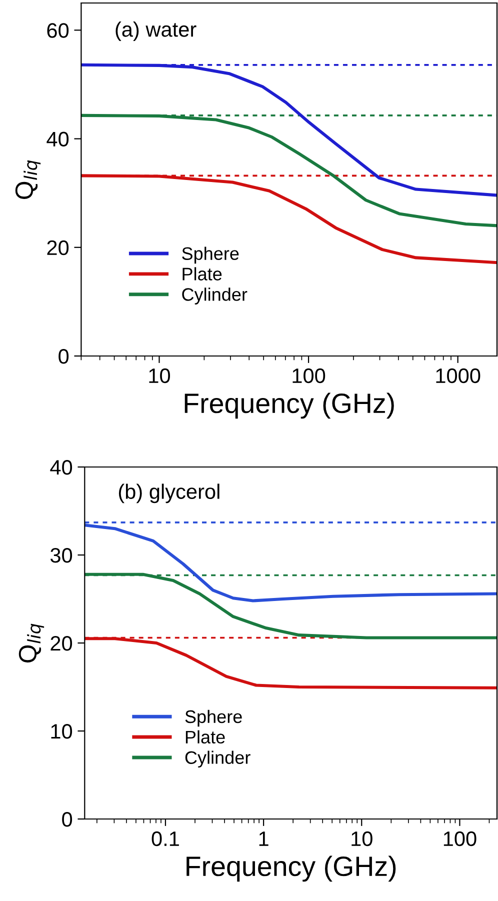  Describe the element at coordinates (165, 838) in the screenshot. I see `x-tick-label: 0.1` at that location.